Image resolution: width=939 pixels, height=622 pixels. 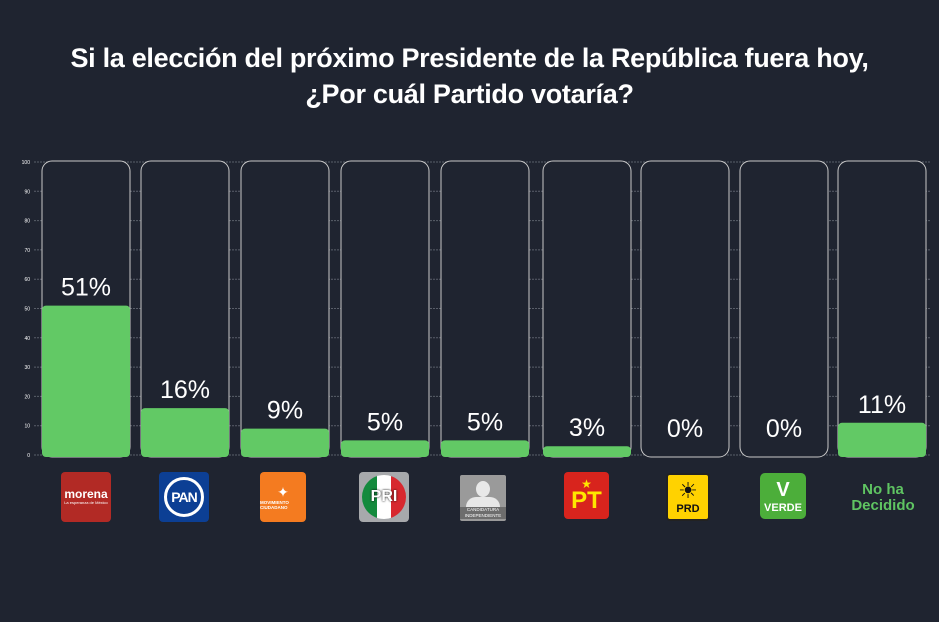 I want to click on pt-logo-text: PT, so click(x=586, y=500).